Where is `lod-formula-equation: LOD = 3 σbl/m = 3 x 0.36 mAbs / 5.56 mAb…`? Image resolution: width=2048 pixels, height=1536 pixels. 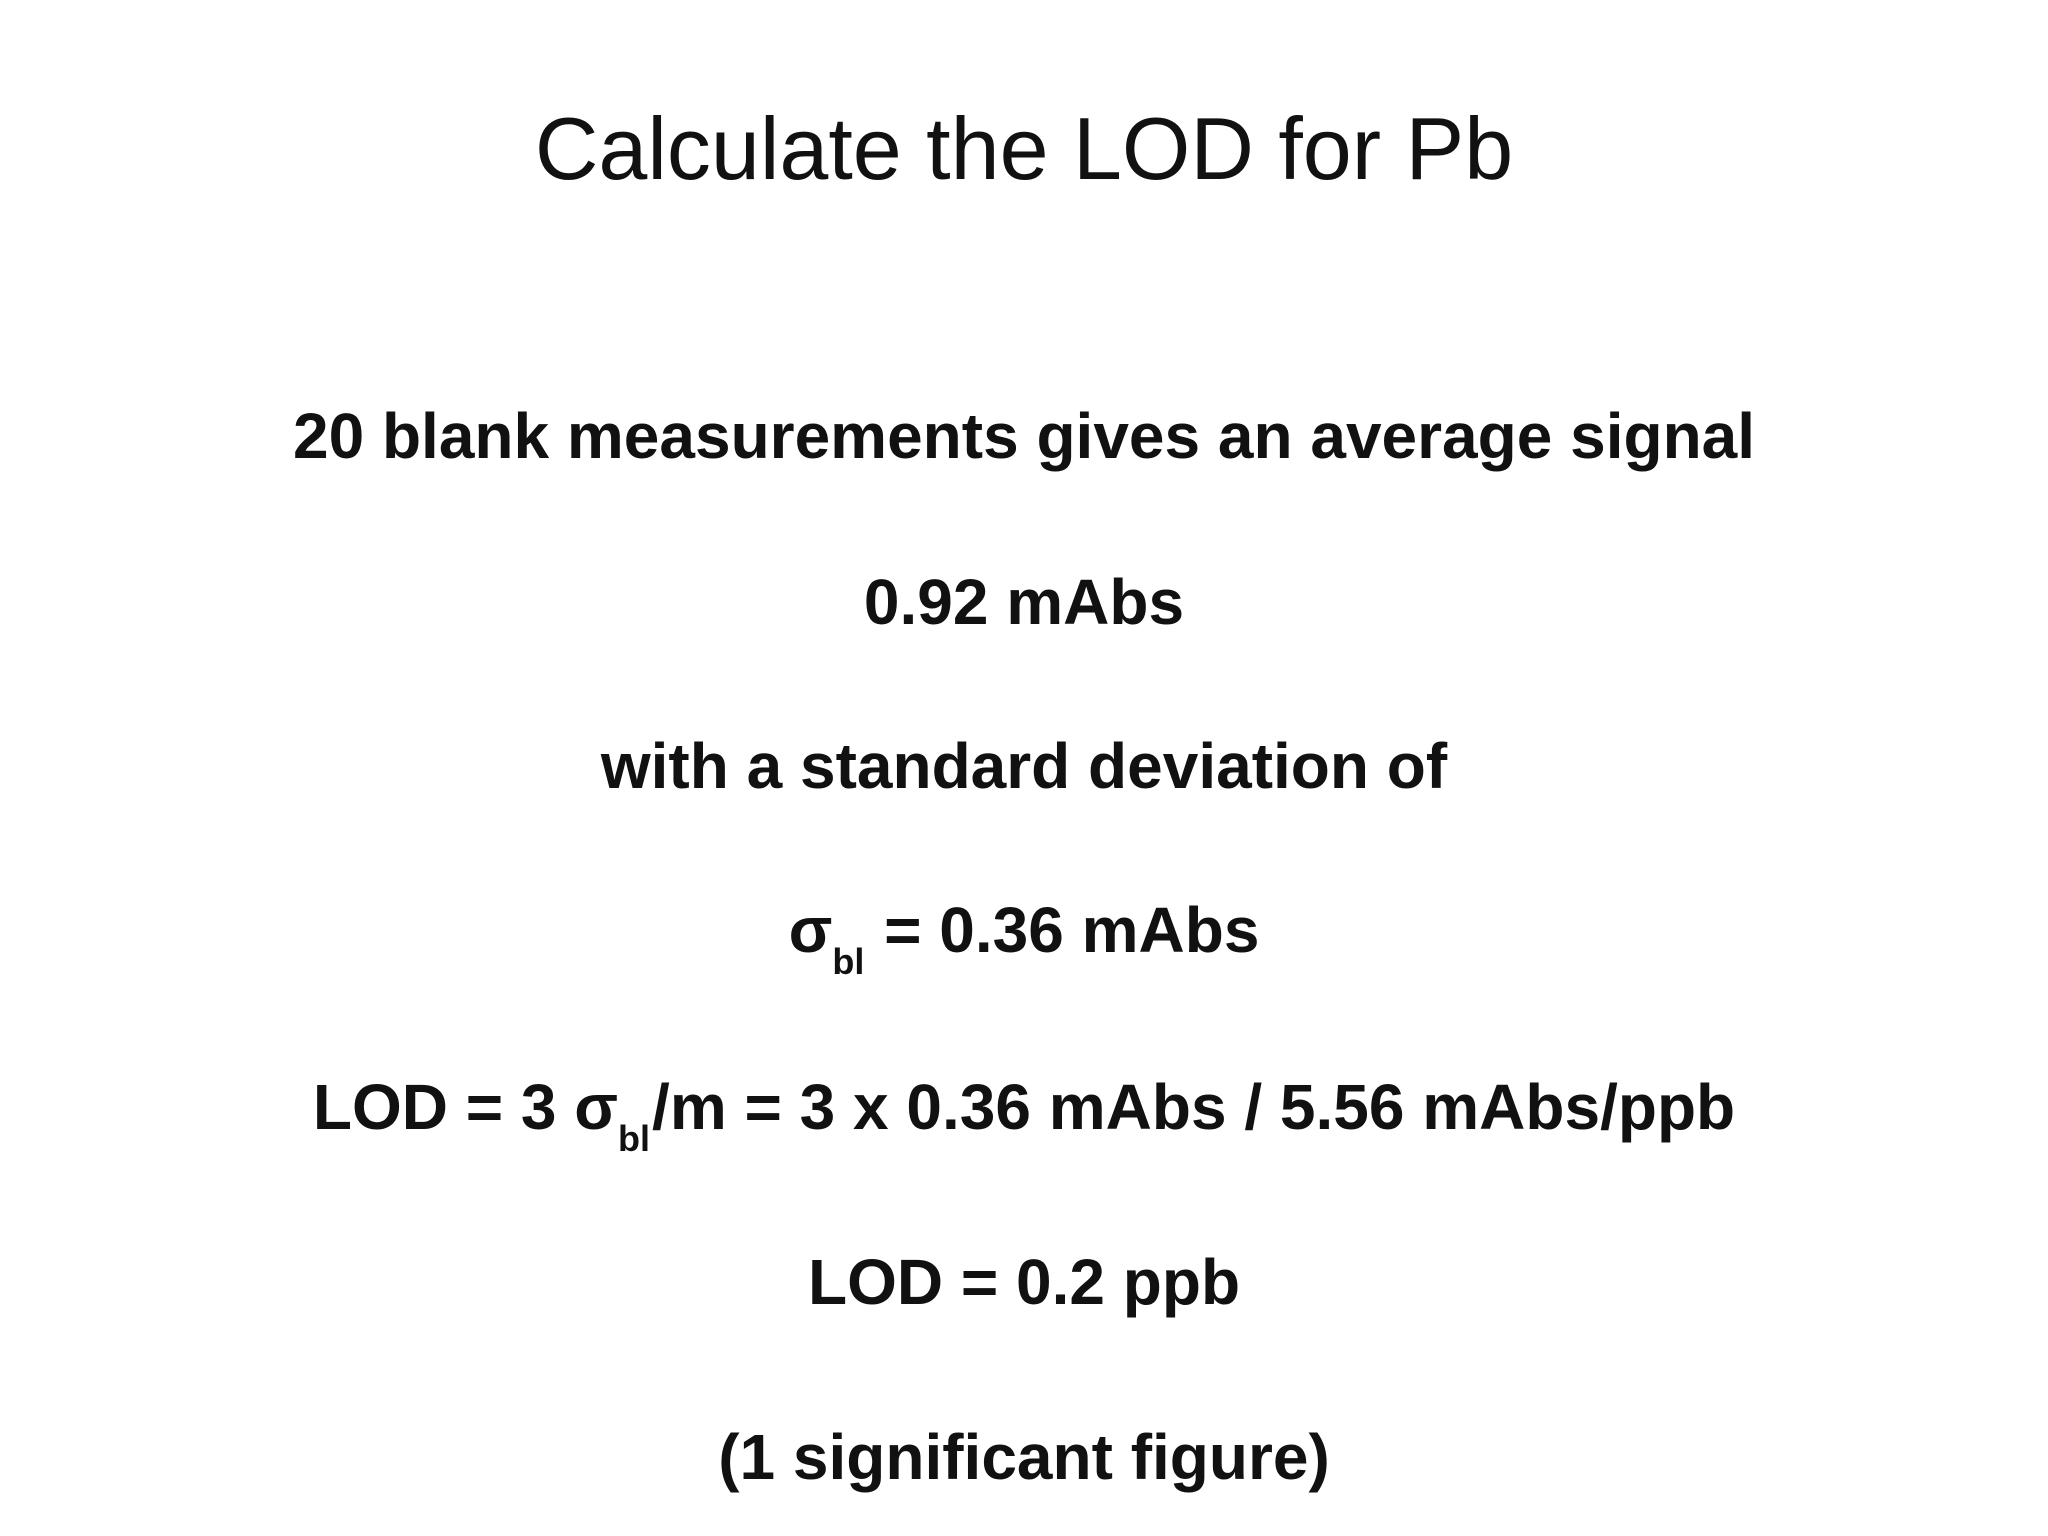
lod-formula-equation: LOD = 3 σbl/m = 3 x 0.36 mAbs / 5.56 mAb… is located at coordinates (1024, 1116).